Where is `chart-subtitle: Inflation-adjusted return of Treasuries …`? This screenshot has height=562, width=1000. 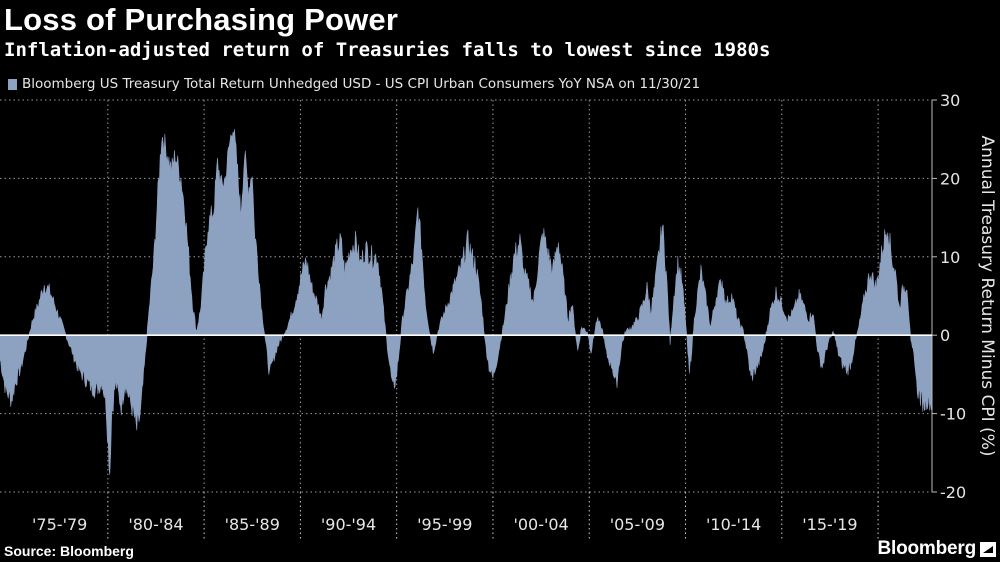 chart-subtitle: Inflation-adjusted return of Treasuries … is located at coordinates (387, 50).